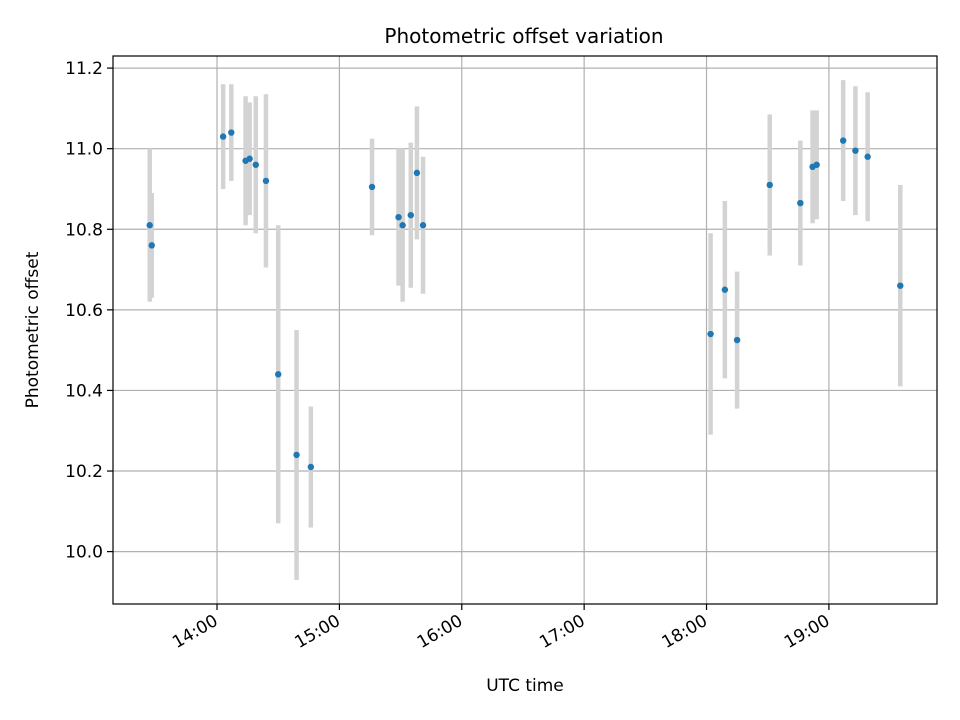 This screenshot has width=960, height=720. Describe the element at coordinates (84, 311) in the screenshot. I see `y-tick-label: 10.6` at that location.